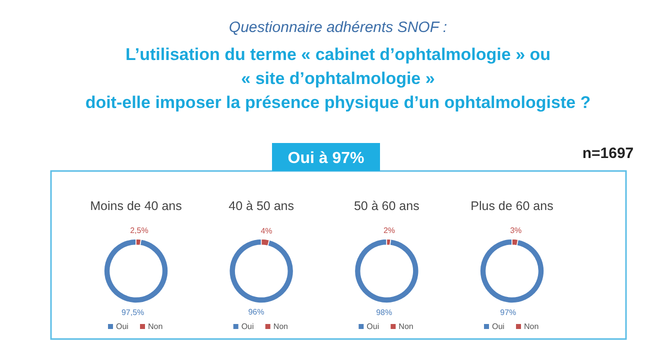 The image size is (657, 340). What do you see at coordinates (389, 231) in the screenshot?
I see `data-label: 2%` at bounding box center [389, 231].